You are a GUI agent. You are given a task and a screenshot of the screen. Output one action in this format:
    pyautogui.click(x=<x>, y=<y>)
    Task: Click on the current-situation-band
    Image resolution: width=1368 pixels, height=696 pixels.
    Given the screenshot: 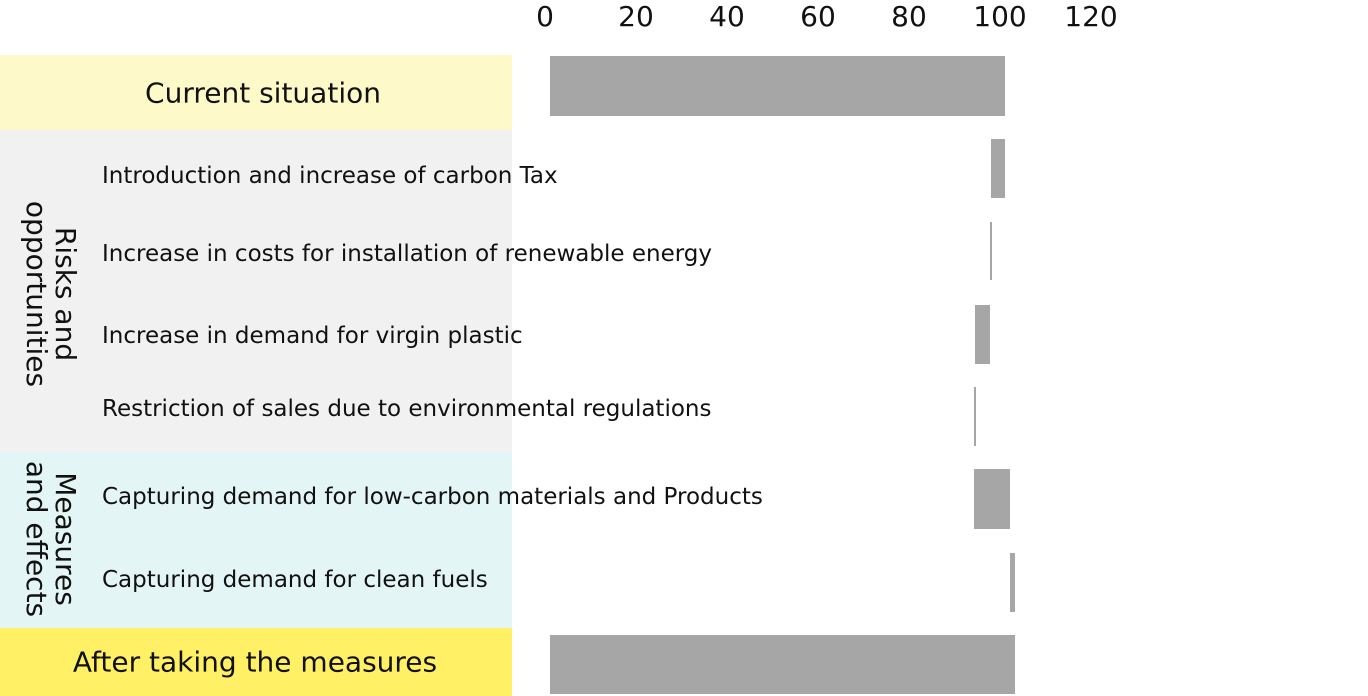 What is the action you would take?
    pyautogui.click(x=256, y=92)
    